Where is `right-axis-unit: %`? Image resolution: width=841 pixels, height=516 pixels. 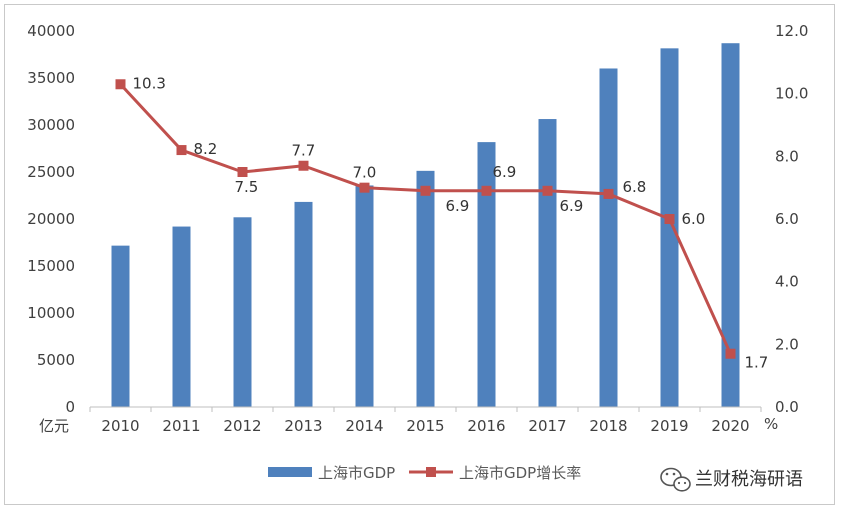 right-axis-unit: % is located at coordinates (771, 424).